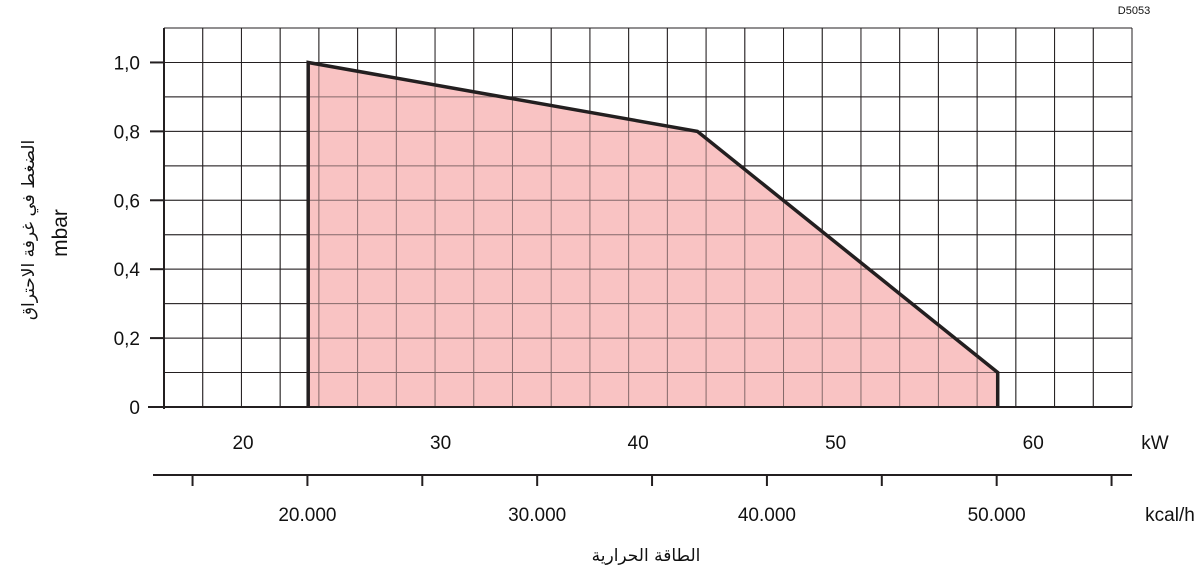 This screenshot has height=576, width=1204. I want to click on y-tick-label: 0,2, so click(127, 339).